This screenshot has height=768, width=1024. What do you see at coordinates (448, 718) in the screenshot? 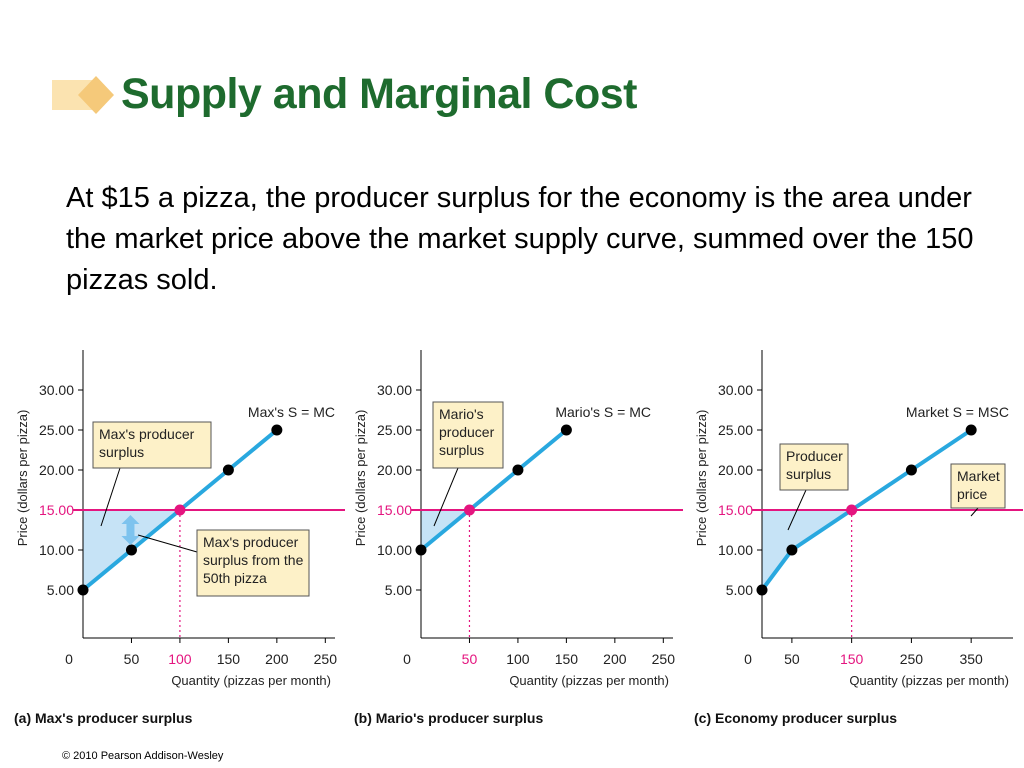
I see `panel-caption: (b) Mario's producer surplus` at bounding box center [448, 718].